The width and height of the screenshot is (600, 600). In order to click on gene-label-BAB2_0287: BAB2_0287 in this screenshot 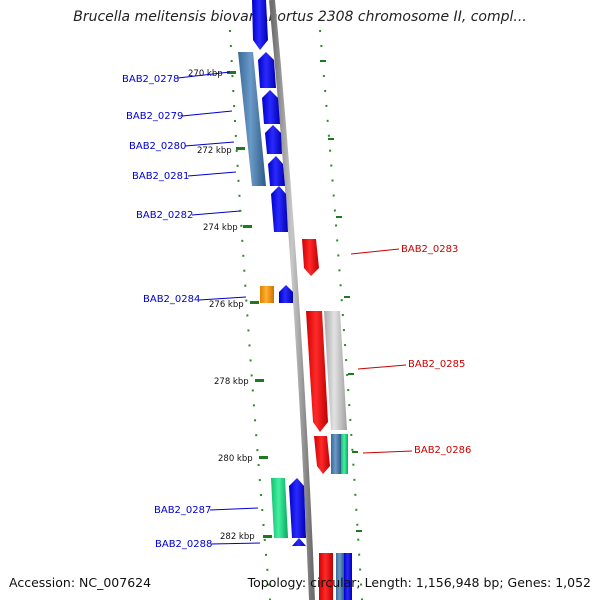, I will do `click(182, 510)`.